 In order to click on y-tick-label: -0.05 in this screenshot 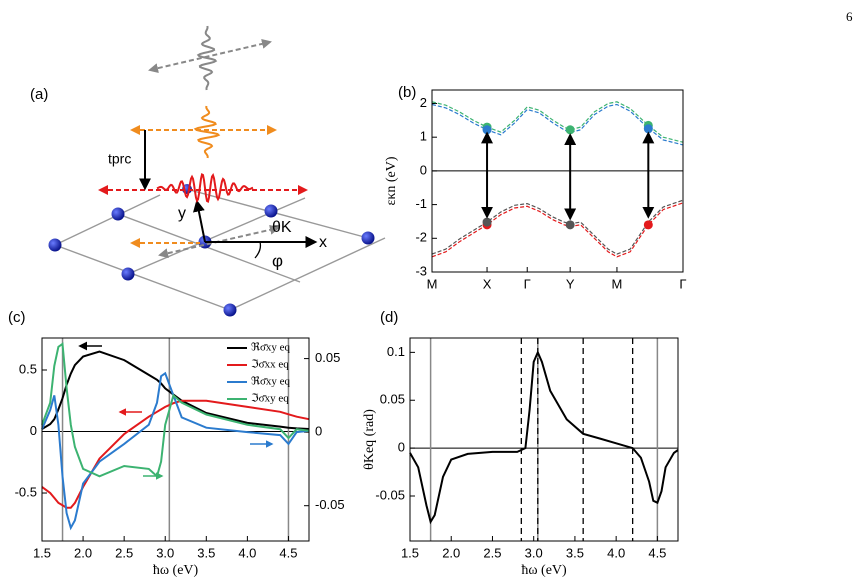, I will do `click(390, 494)`.